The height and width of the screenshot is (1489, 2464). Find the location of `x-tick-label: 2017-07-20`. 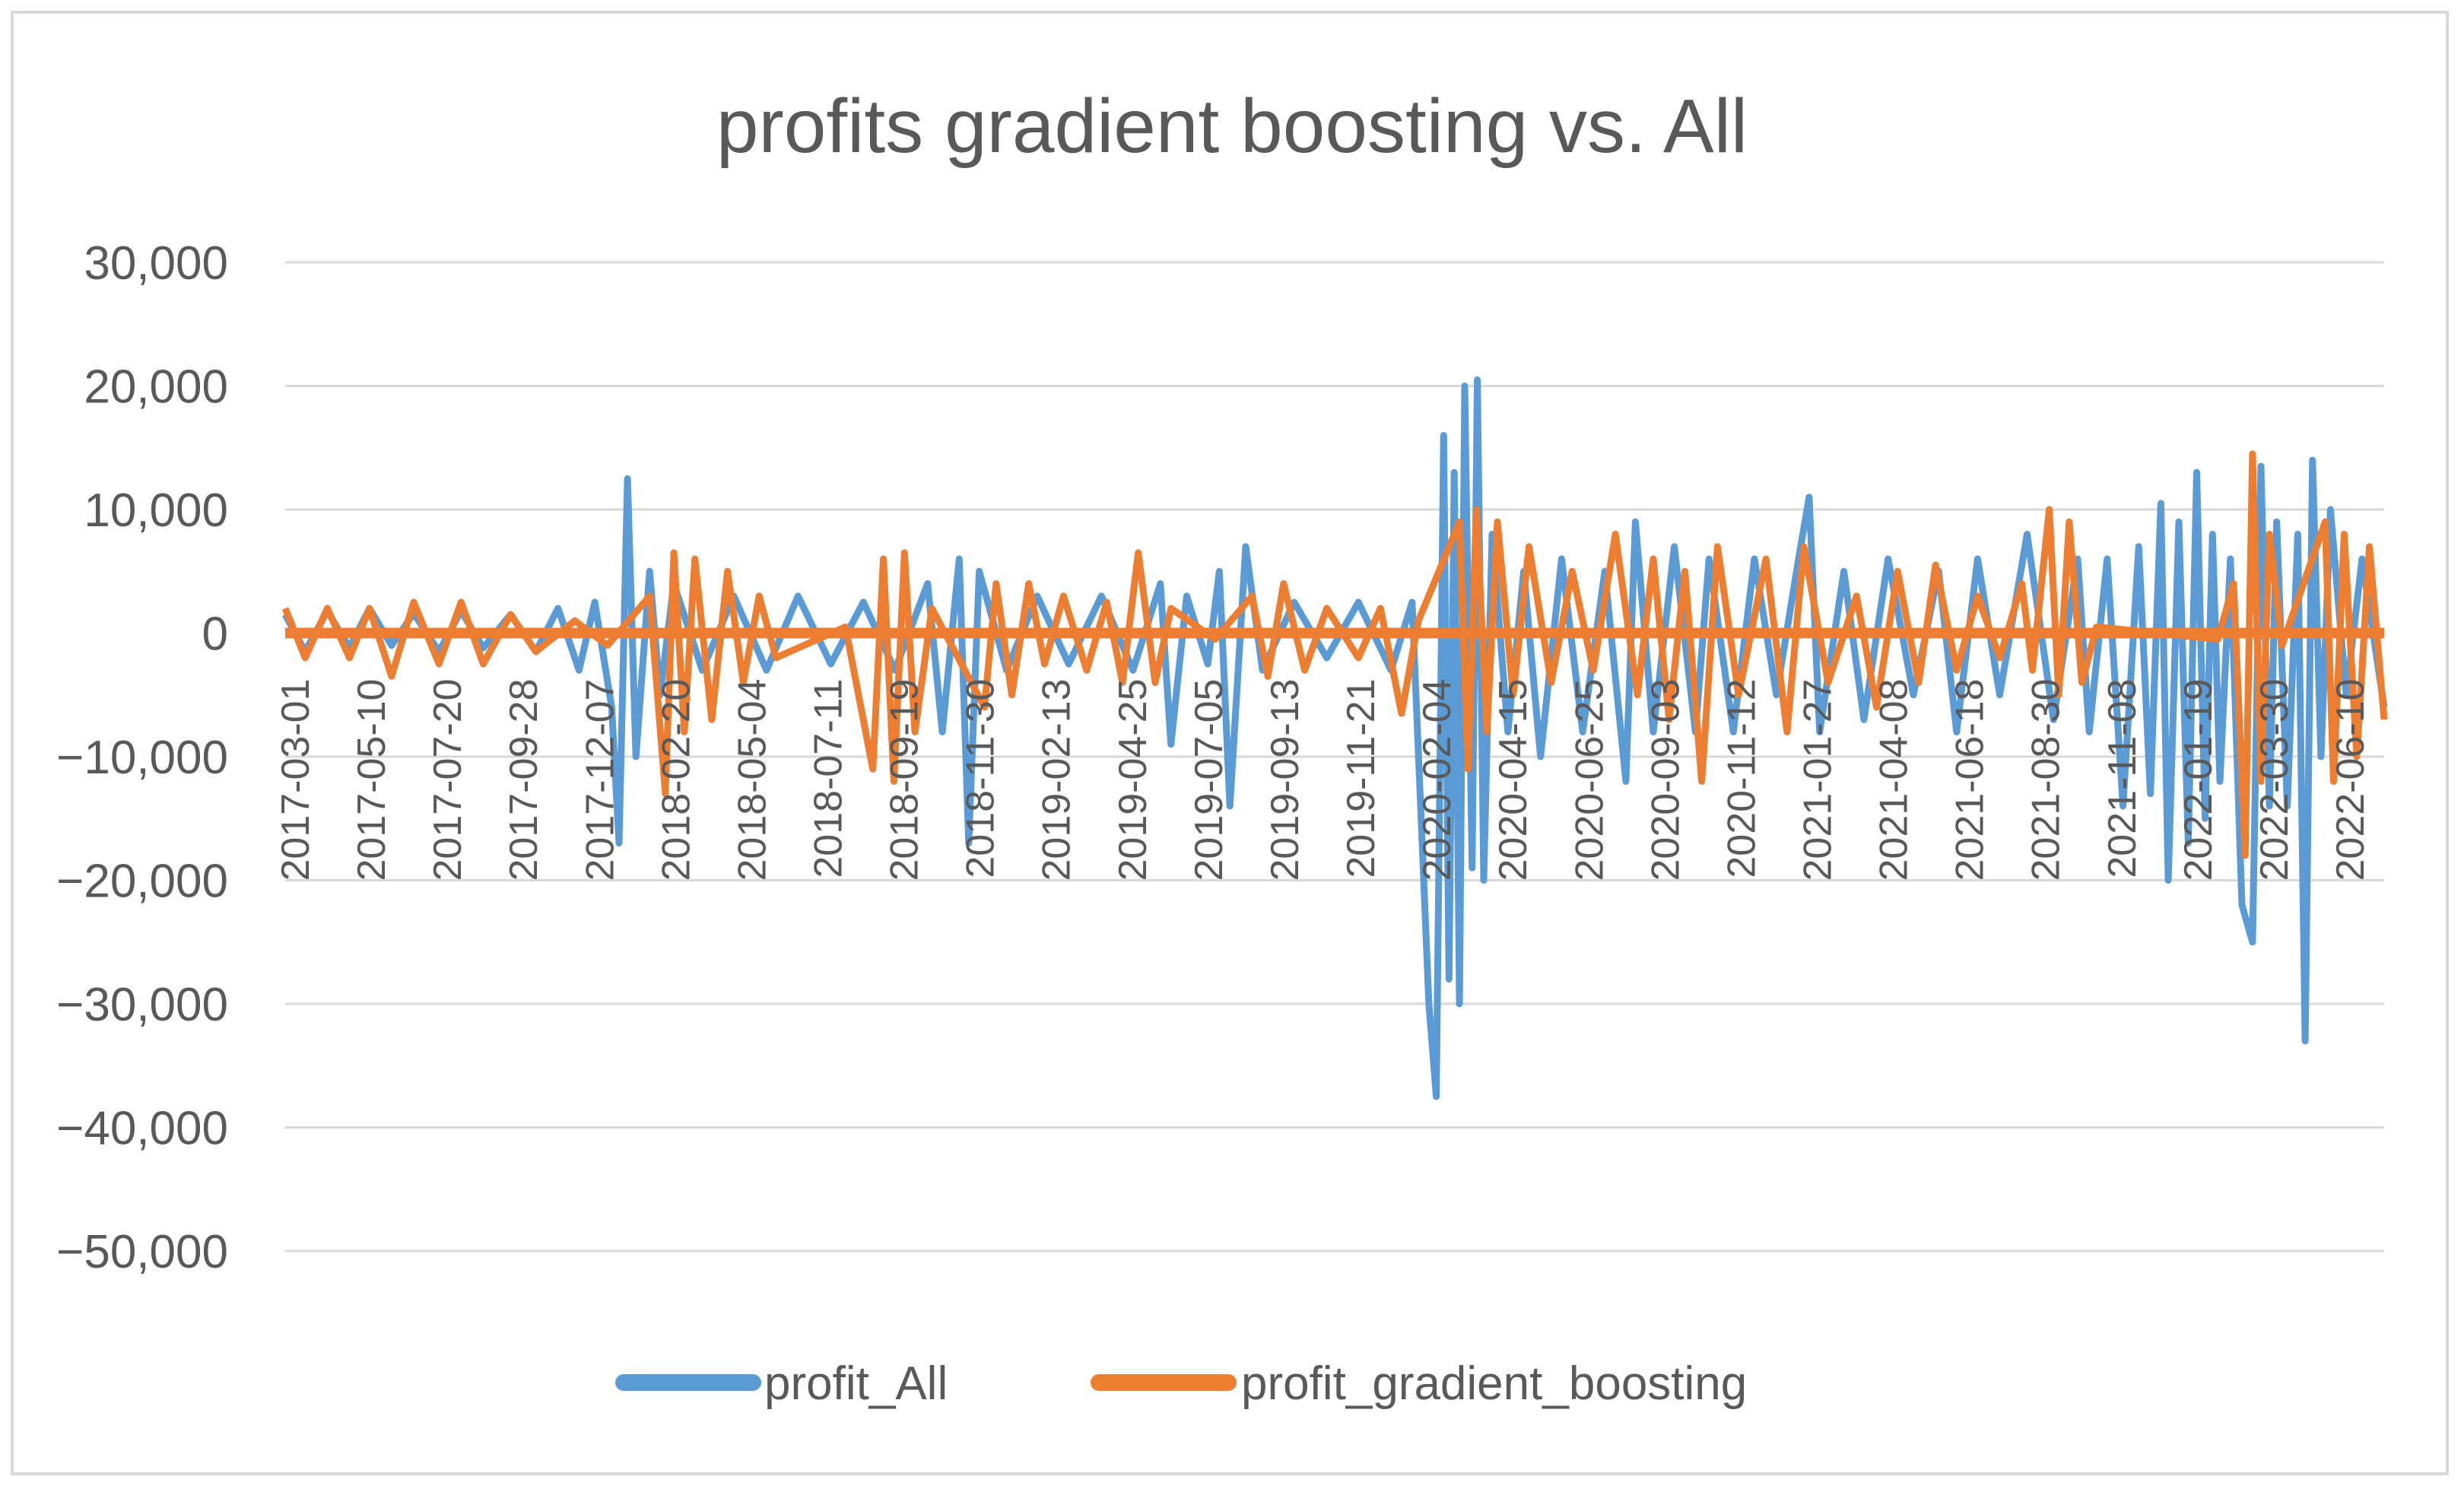

x-tick-label: 2017-07-20 is located at coordinates (448, 780).